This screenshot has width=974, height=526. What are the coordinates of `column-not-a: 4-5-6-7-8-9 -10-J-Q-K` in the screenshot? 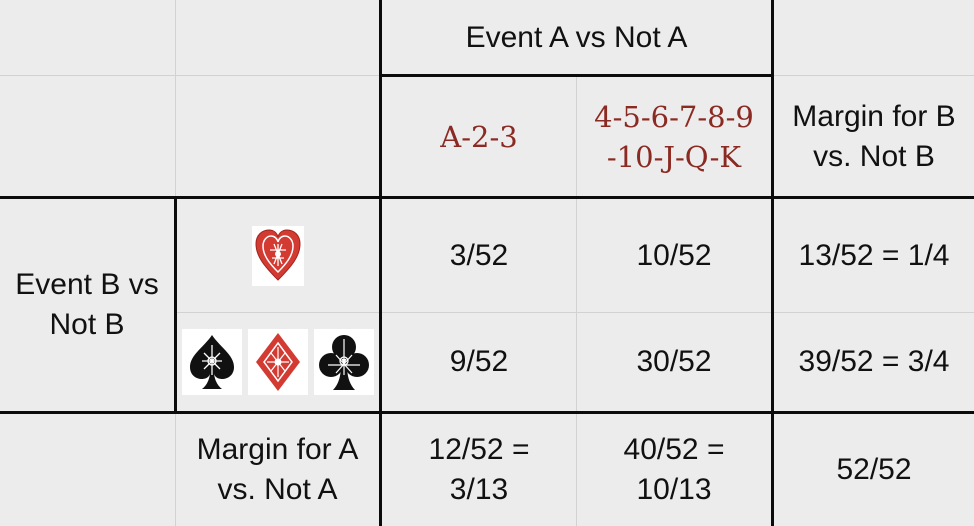 It's located at (674, 137).